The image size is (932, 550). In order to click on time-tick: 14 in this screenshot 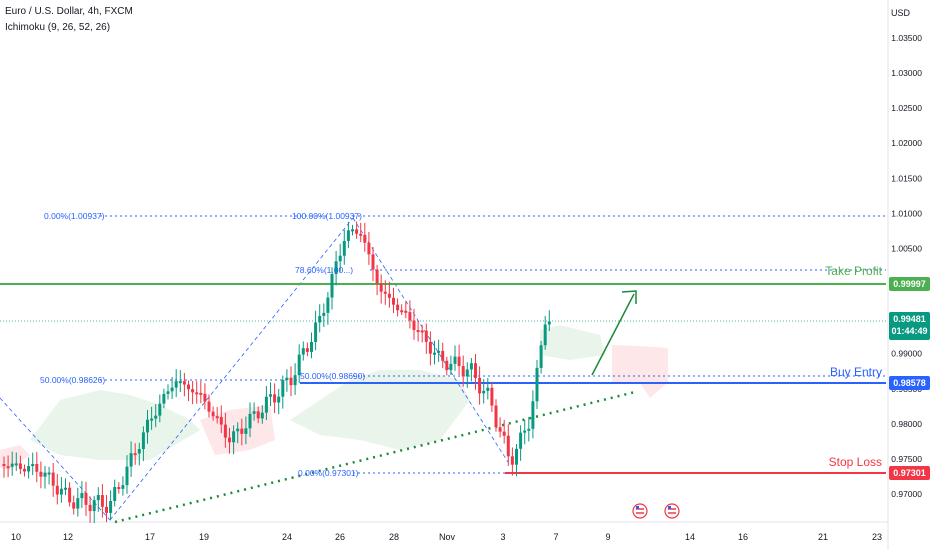, I will do `click(690, 537)`.